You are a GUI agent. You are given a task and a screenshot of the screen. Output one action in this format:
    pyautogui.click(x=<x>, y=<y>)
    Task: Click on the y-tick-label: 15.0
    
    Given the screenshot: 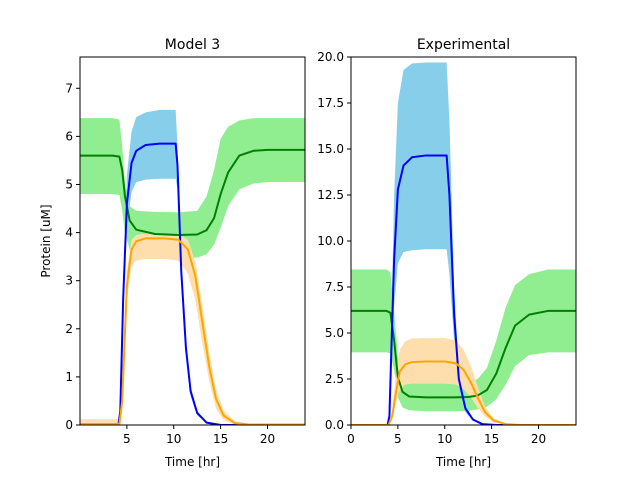 What is the action you would take?
    pyautogui.click(x=330, y=149)
    